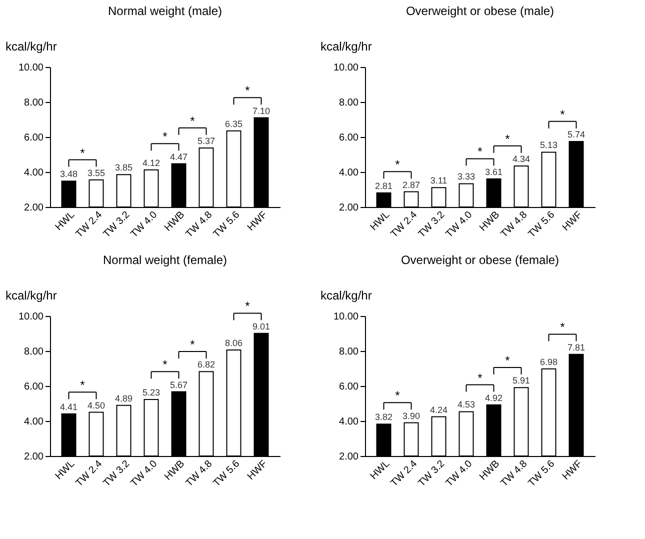 Image resolution: width=645 pixels, height=539 pixels. What do you see at coordinates (521, 381) in the screenshot?
I see `data-label: 5.91` at bounding box center [521, 381].